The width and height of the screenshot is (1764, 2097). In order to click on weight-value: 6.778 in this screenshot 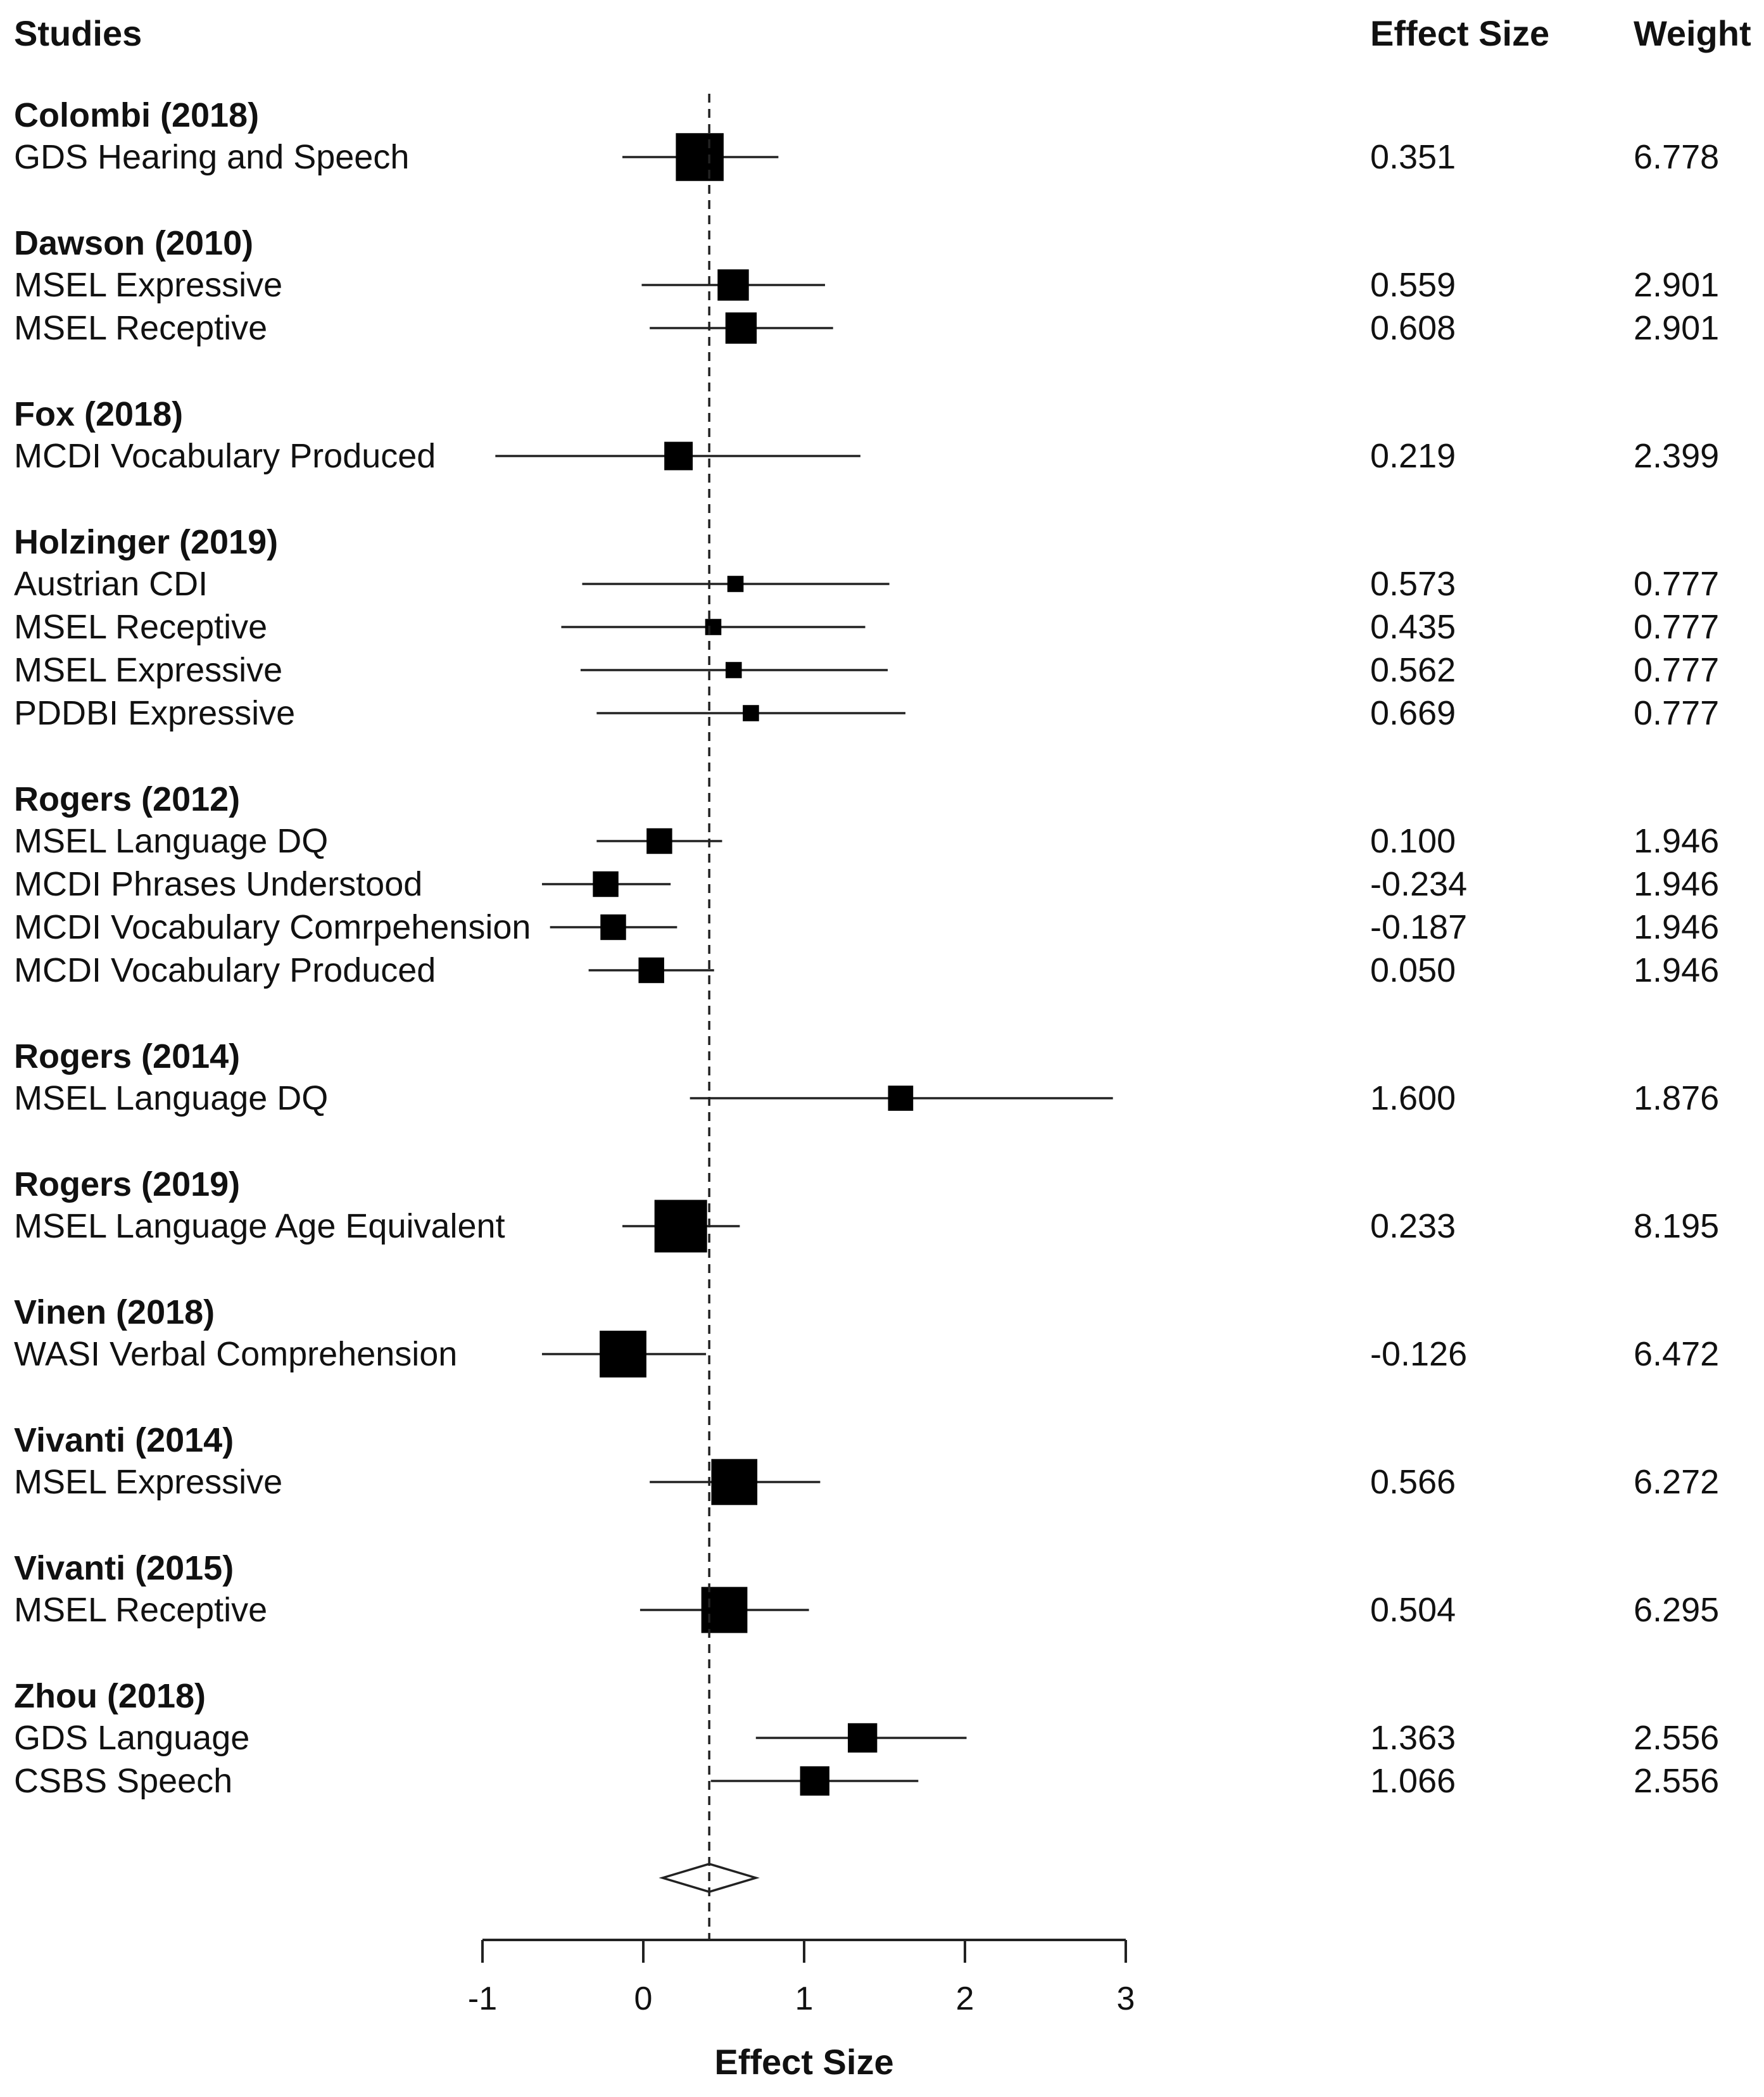, I will do `click(1676, 157)`.